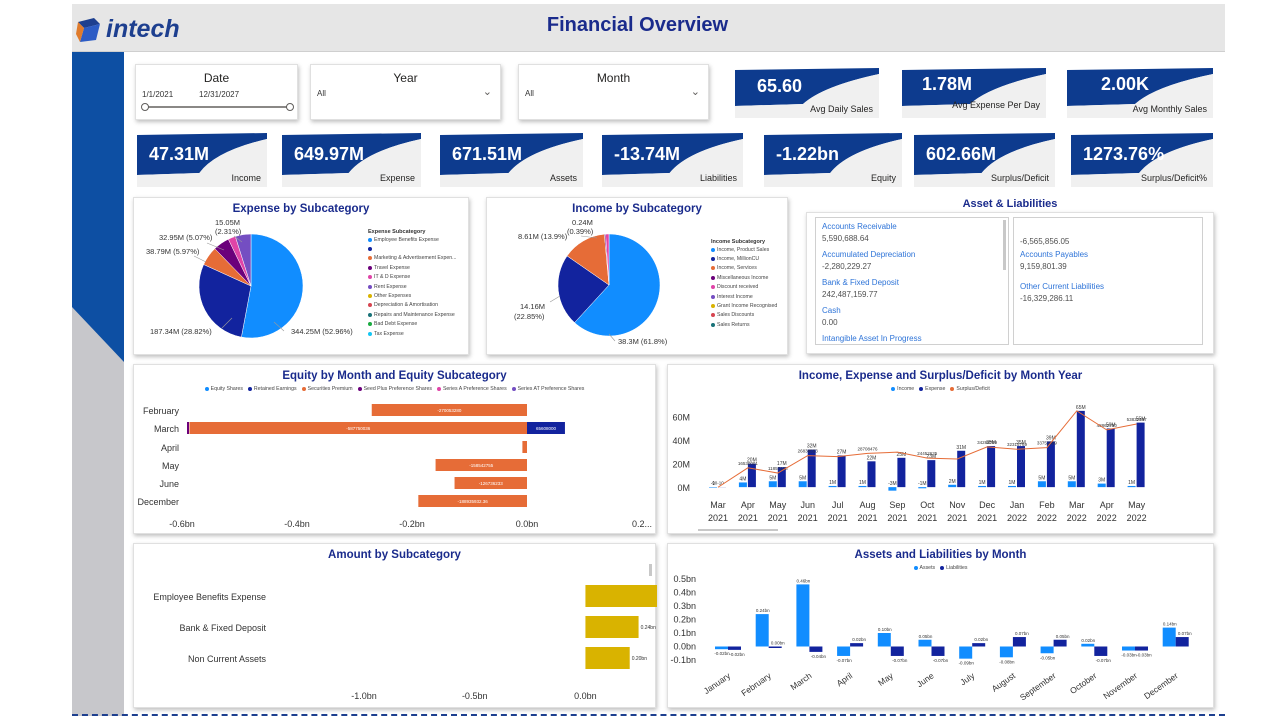 Image resolution: width=1280 pixels, height=720 pixels. I want to click on legend-item: Depreciation & Amortisation, so click(412, 305).